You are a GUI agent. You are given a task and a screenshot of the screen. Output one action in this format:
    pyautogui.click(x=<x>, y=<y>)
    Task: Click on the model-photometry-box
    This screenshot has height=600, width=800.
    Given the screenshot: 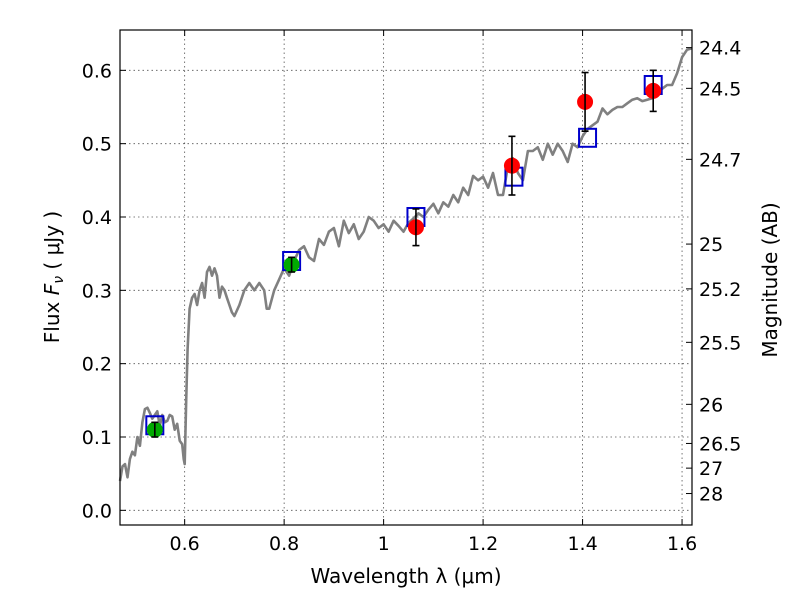 What is the action you would take?
    pyautogui.click(x=588, y=137)
    